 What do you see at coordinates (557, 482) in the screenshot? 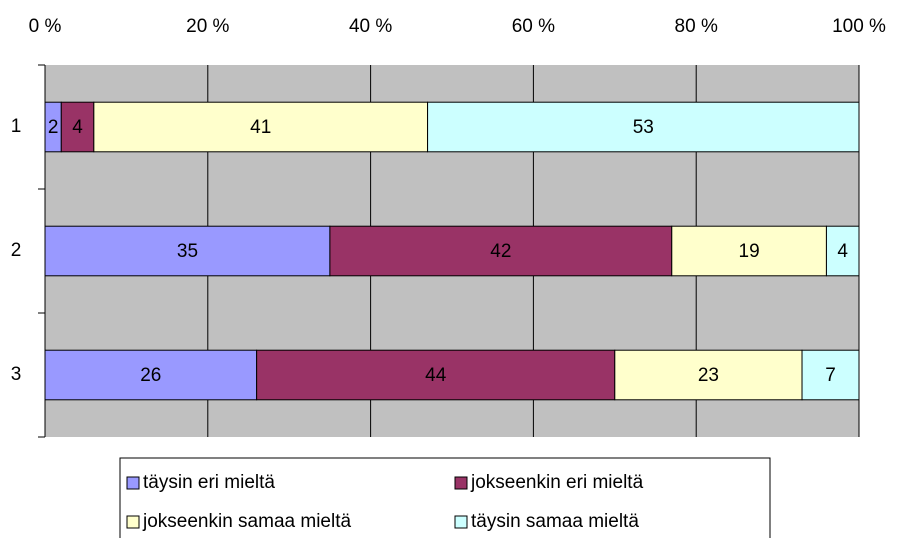
I see `legend-label: jokseenkin eri mieltä` at bounding box center [557, 482].